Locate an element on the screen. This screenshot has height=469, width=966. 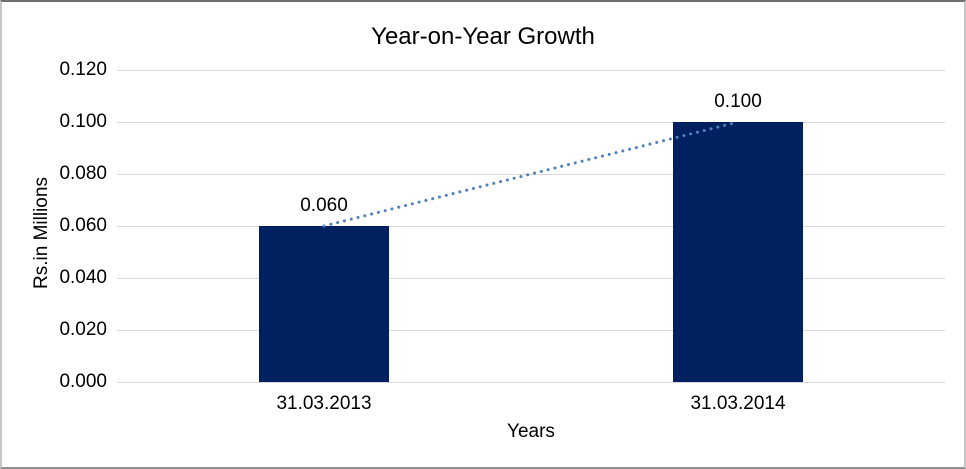
y-tick-label: 0.080 is located at coordinates (83, 173).